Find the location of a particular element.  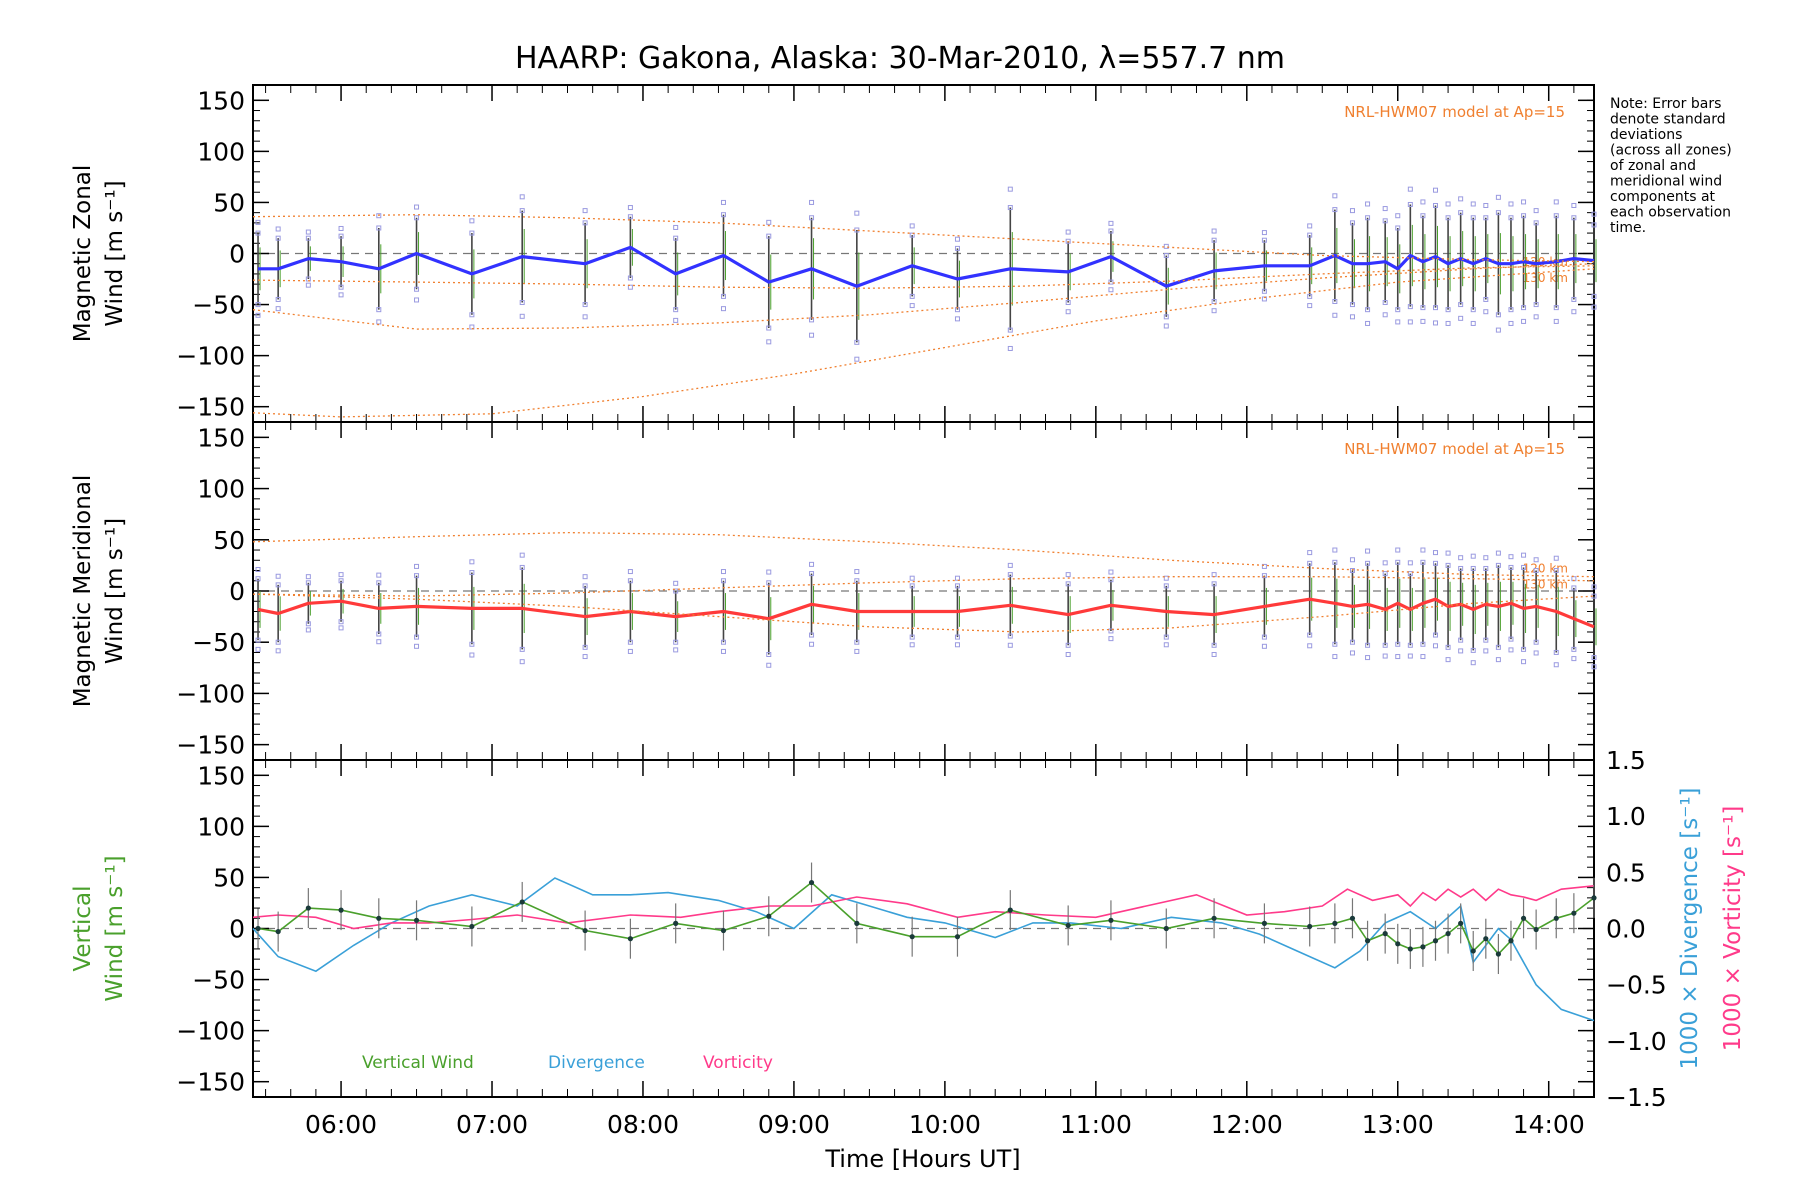

note-line: denote standard is located at coordinates (1668, 120).